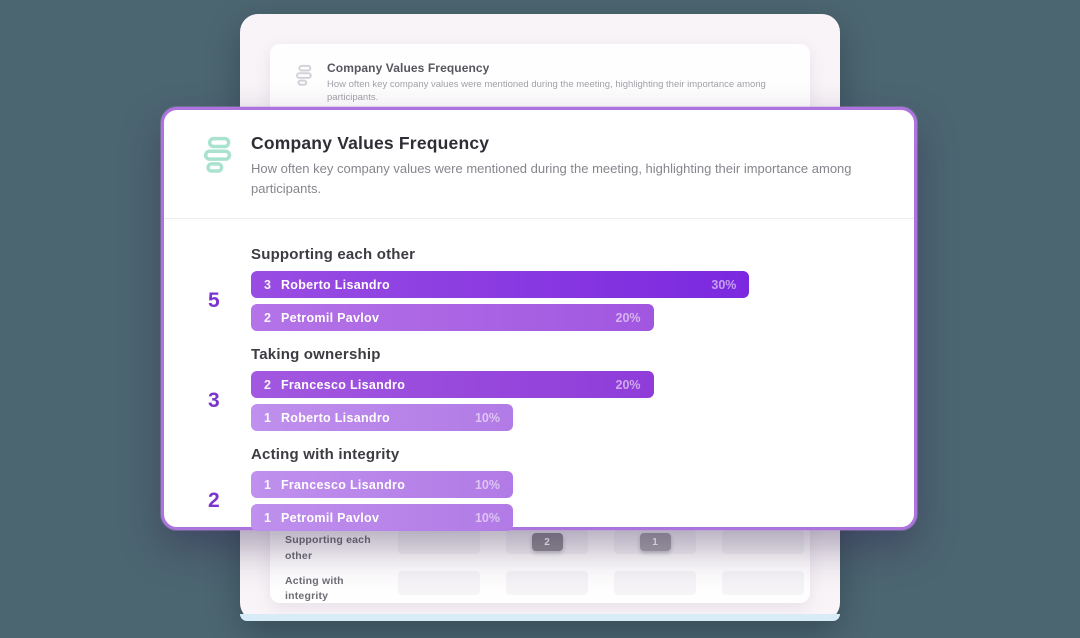 The height and width of the screenshot is (638, 1080). Describe the element at coordinates (540, 617) in the screenshot. I see `bottom-accent-strip` at that location.